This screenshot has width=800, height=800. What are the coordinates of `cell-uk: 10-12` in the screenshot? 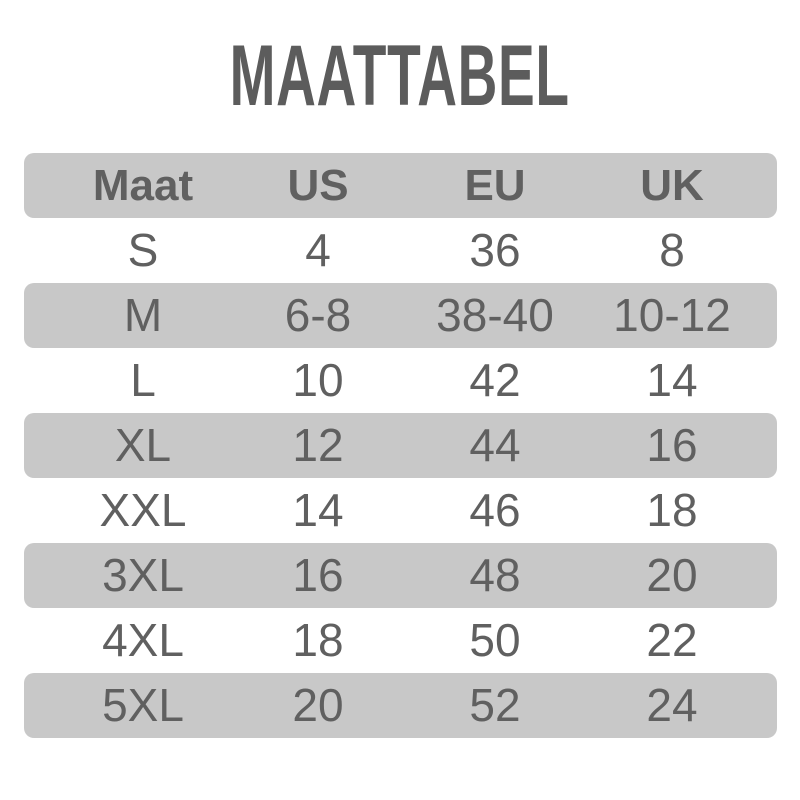 It's located at (672, 315).